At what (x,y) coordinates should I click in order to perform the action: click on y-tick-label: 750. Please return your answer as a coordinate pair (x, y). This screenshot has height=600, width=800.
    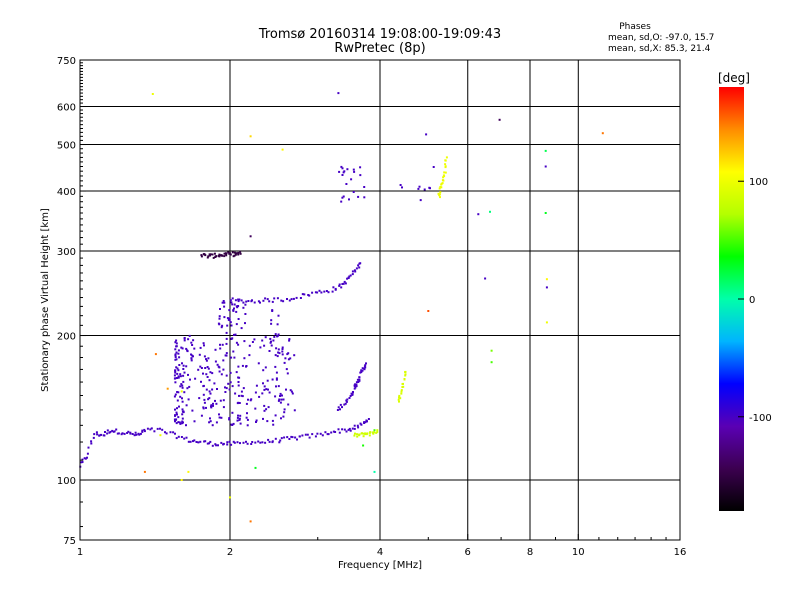
    Looking at the image, I should click on (66, 61).